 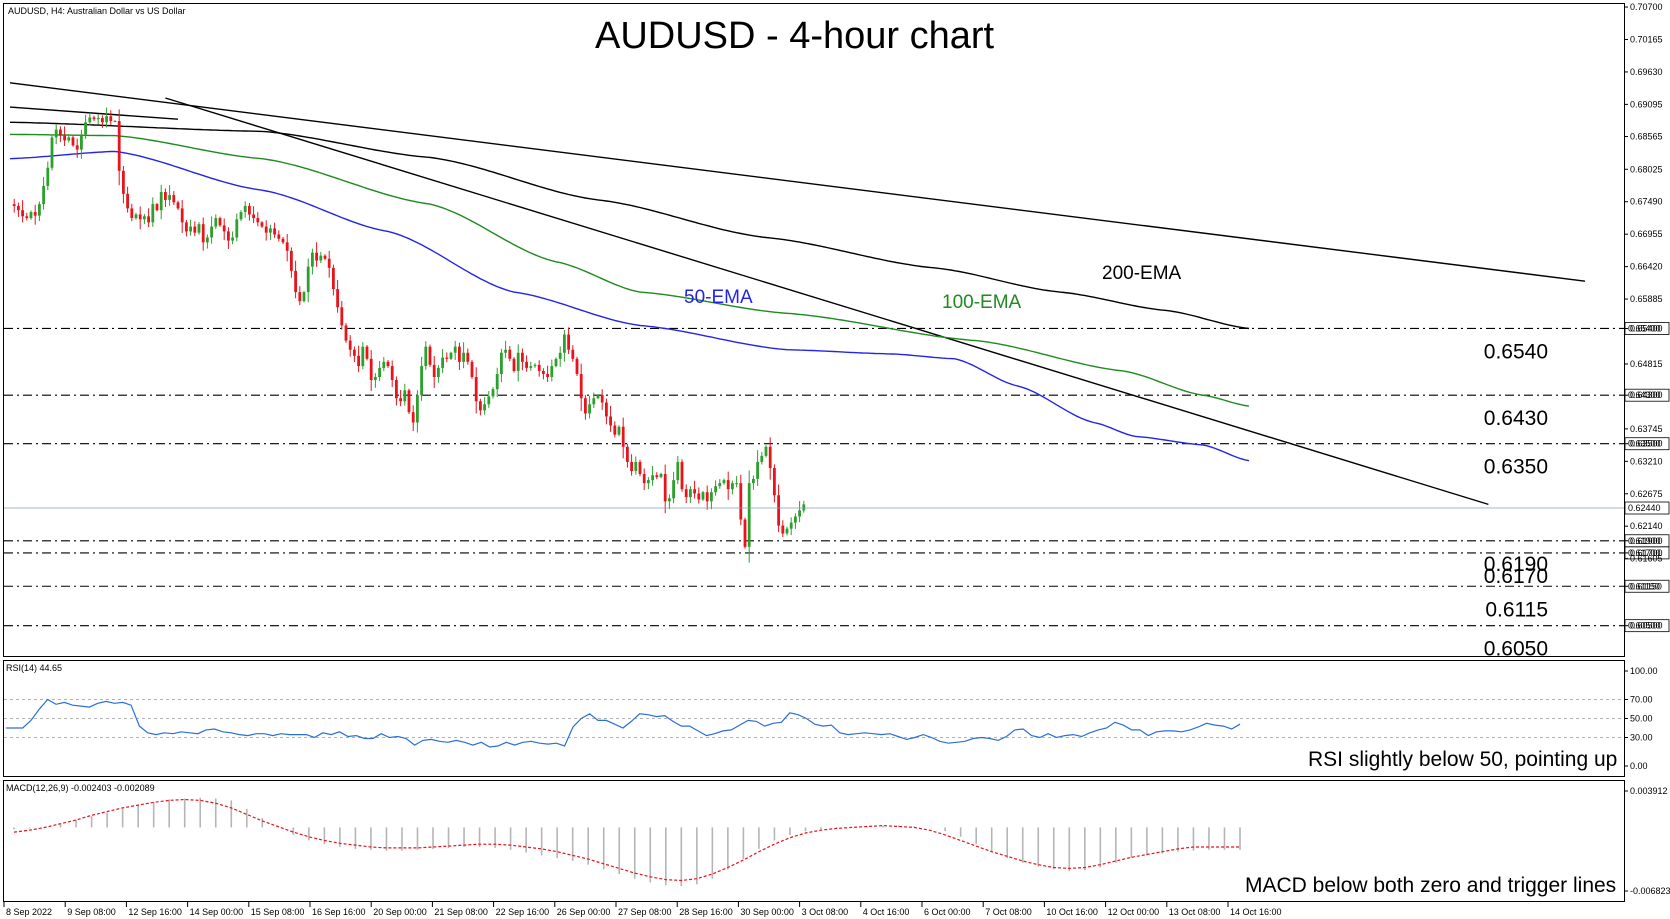 I want to click on rsi-title: RSI(14) 44.65, so click(x=34, y=668).